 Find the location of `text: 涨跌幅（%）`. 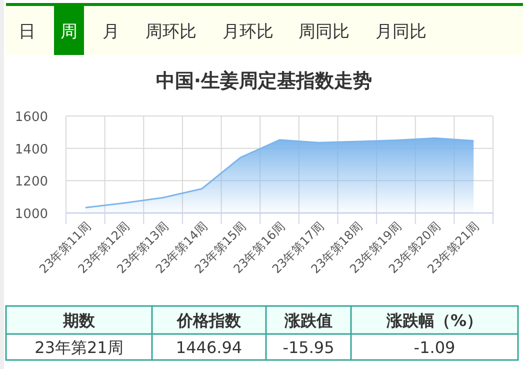

text: 涨跌幅（%） is located at coordinates (434, 320).